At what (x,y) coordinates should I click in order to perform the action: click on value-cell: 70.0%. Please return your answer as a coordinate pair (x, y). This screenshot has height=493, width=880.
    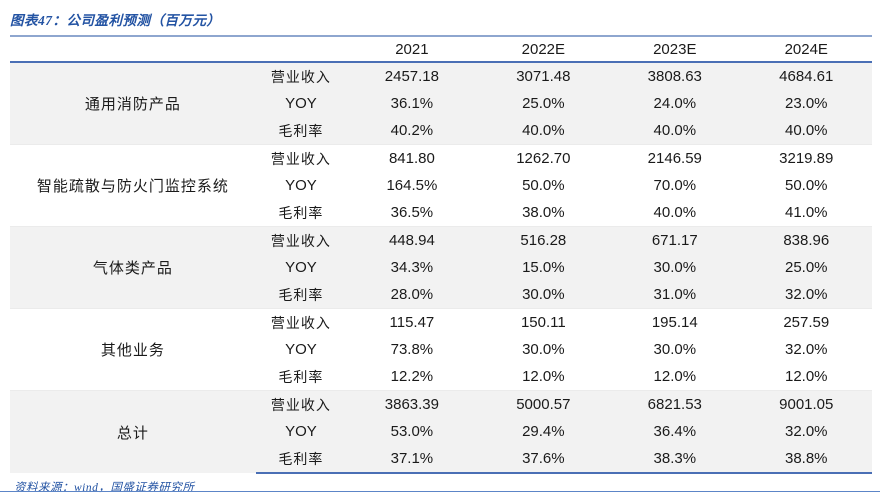
    Looking at the image, I should click on (675, 185).